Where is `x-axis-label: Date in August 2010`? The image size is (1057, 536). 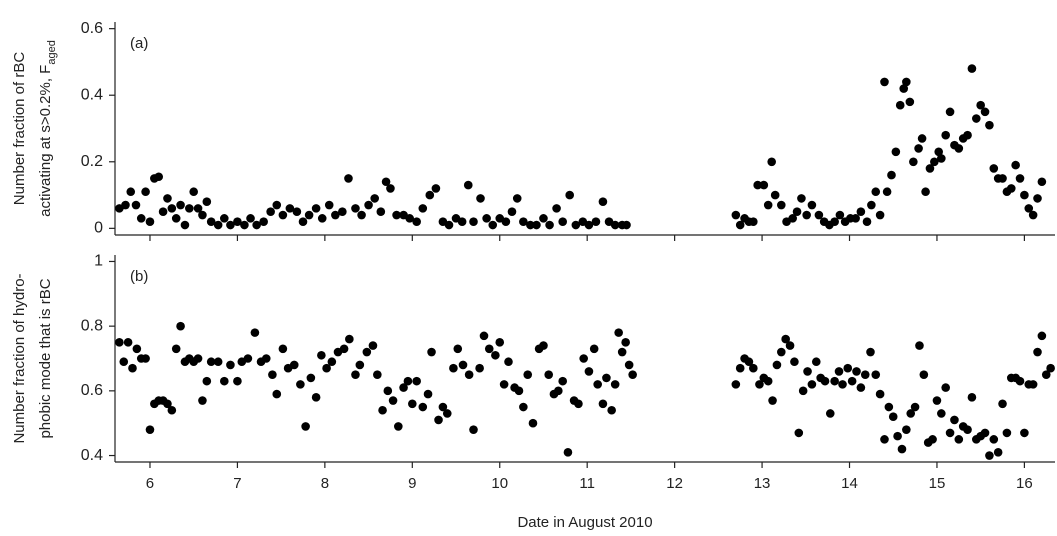 x-axis-label: Date in August 2010 is located at coordinates (584, 522).